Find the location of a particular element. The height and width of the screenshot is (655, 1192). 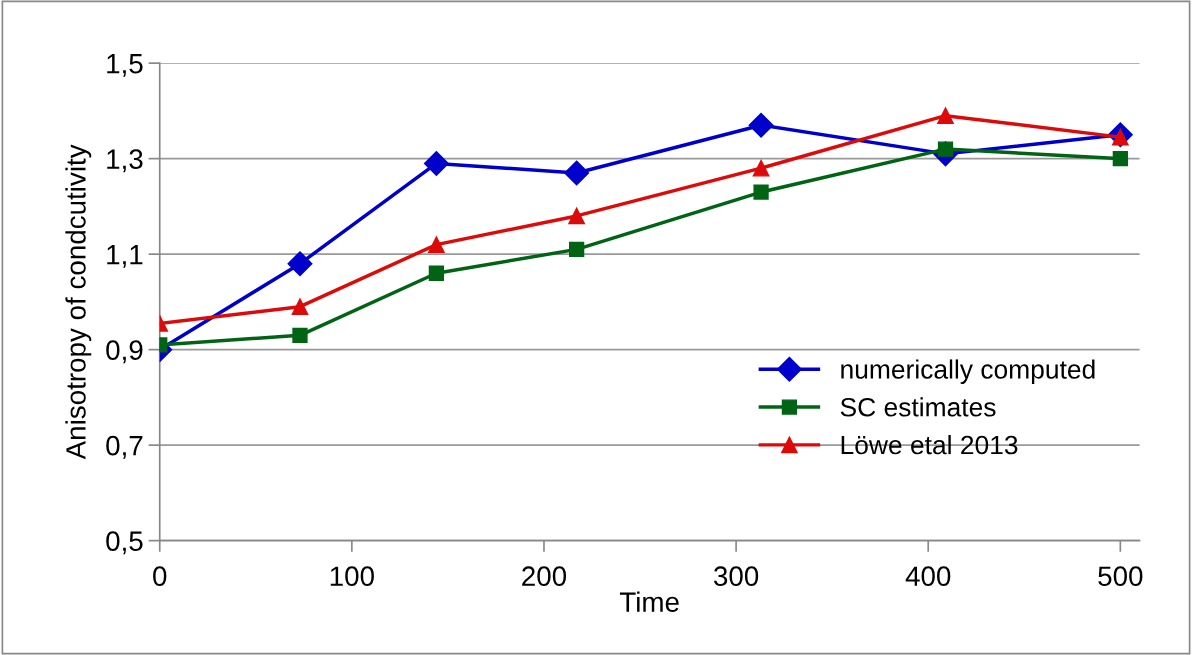

x-tick-label: 500 is located at coordinates (1120, 576).